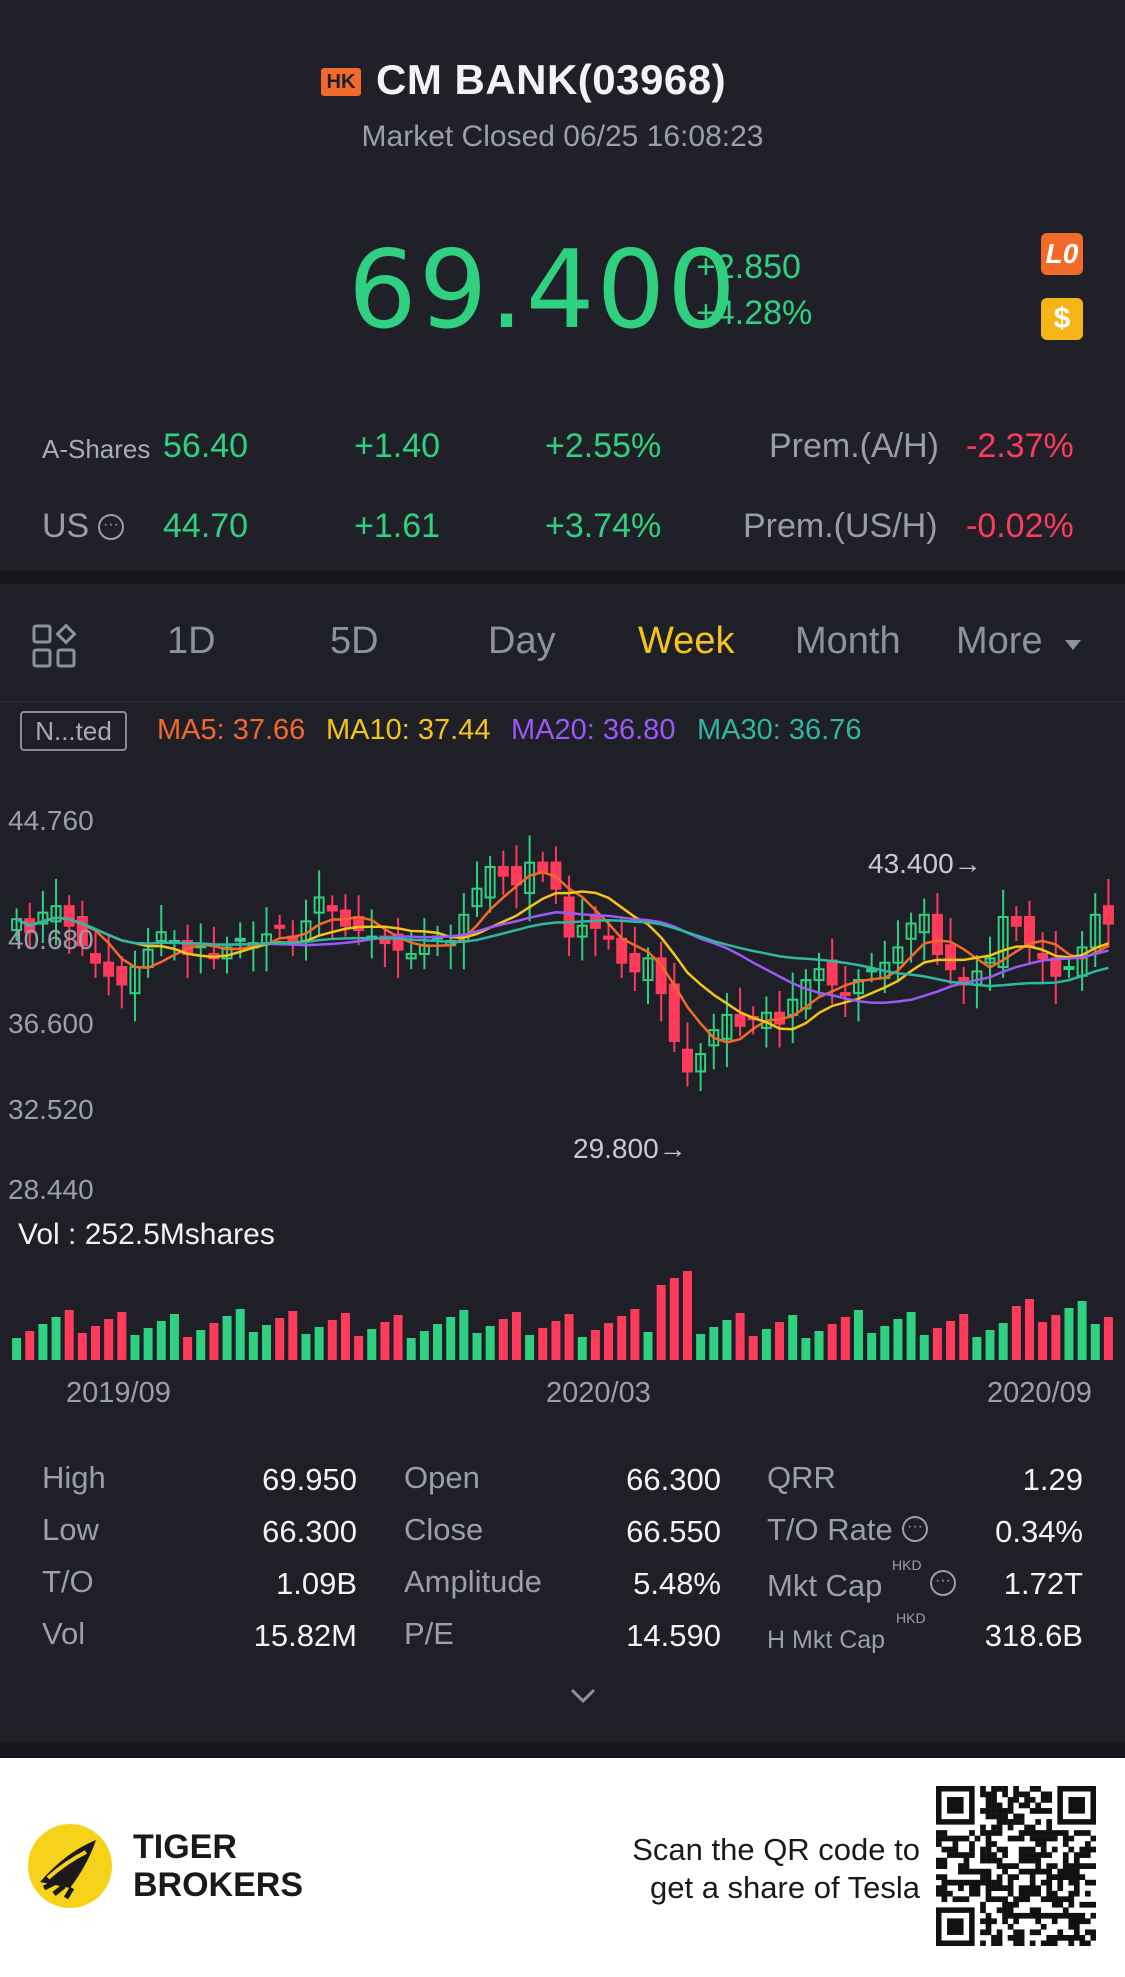  I want to click on stat-value-low: 66.300, so click(309, 1531).